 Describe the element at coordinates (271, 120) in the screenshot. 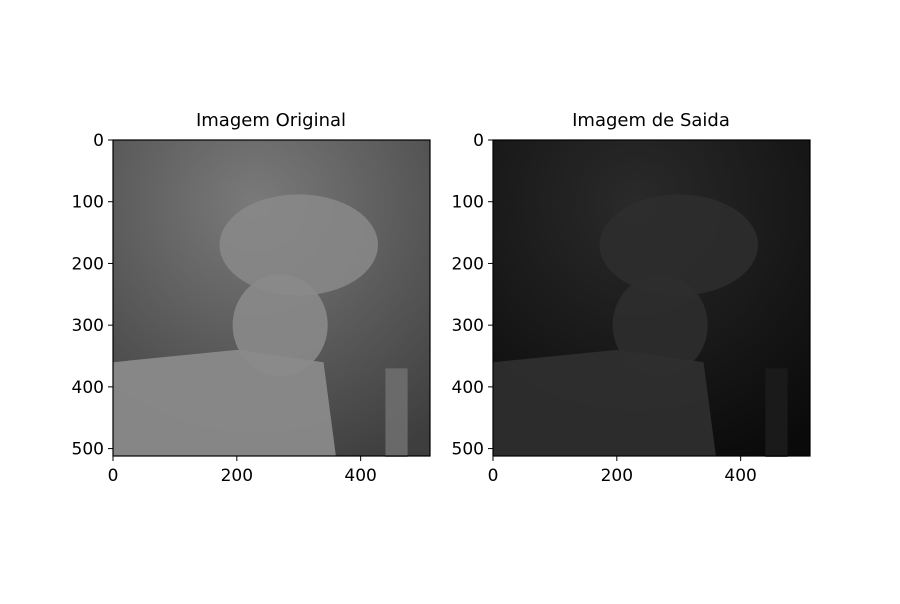

I see `panel-title-original: Imagem Original` at that location.